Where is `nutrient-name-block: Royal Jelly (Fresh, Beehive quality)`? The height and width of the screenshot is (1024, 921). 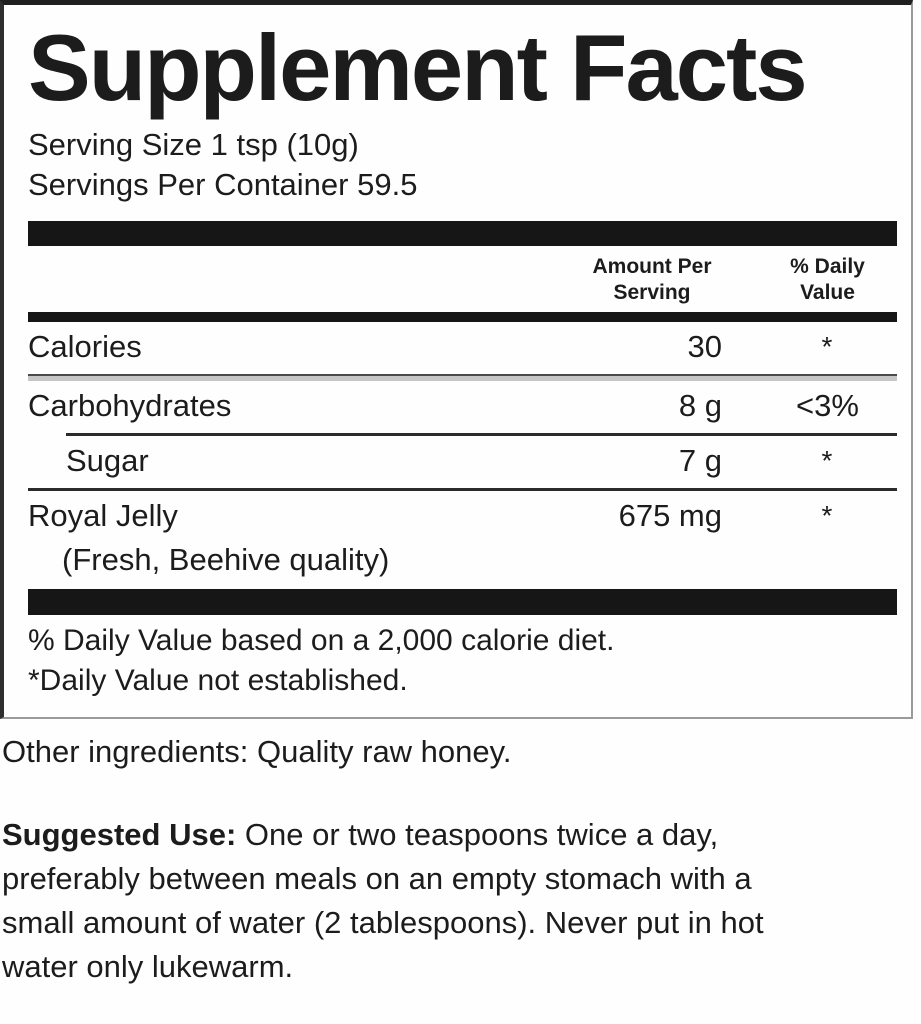
nutrient-name-block: Royal Jelly (Fresh, Beehive quality) is located at coordinates (285, 539).